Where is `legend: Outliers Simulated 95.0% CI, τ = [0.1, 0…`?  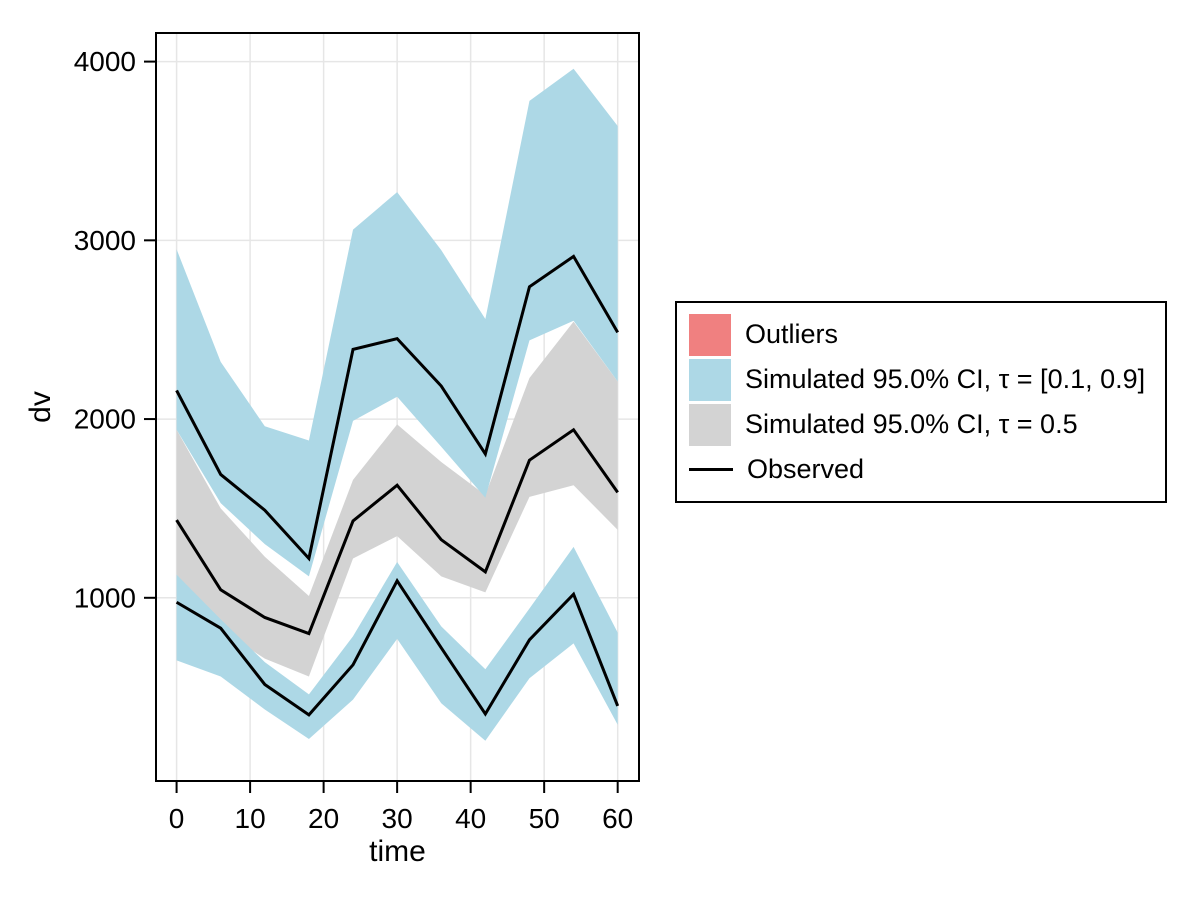
legend: Outliers Simulated 95.0% CI, τ = [0.1, 0… is located at coordinates (921, 402).